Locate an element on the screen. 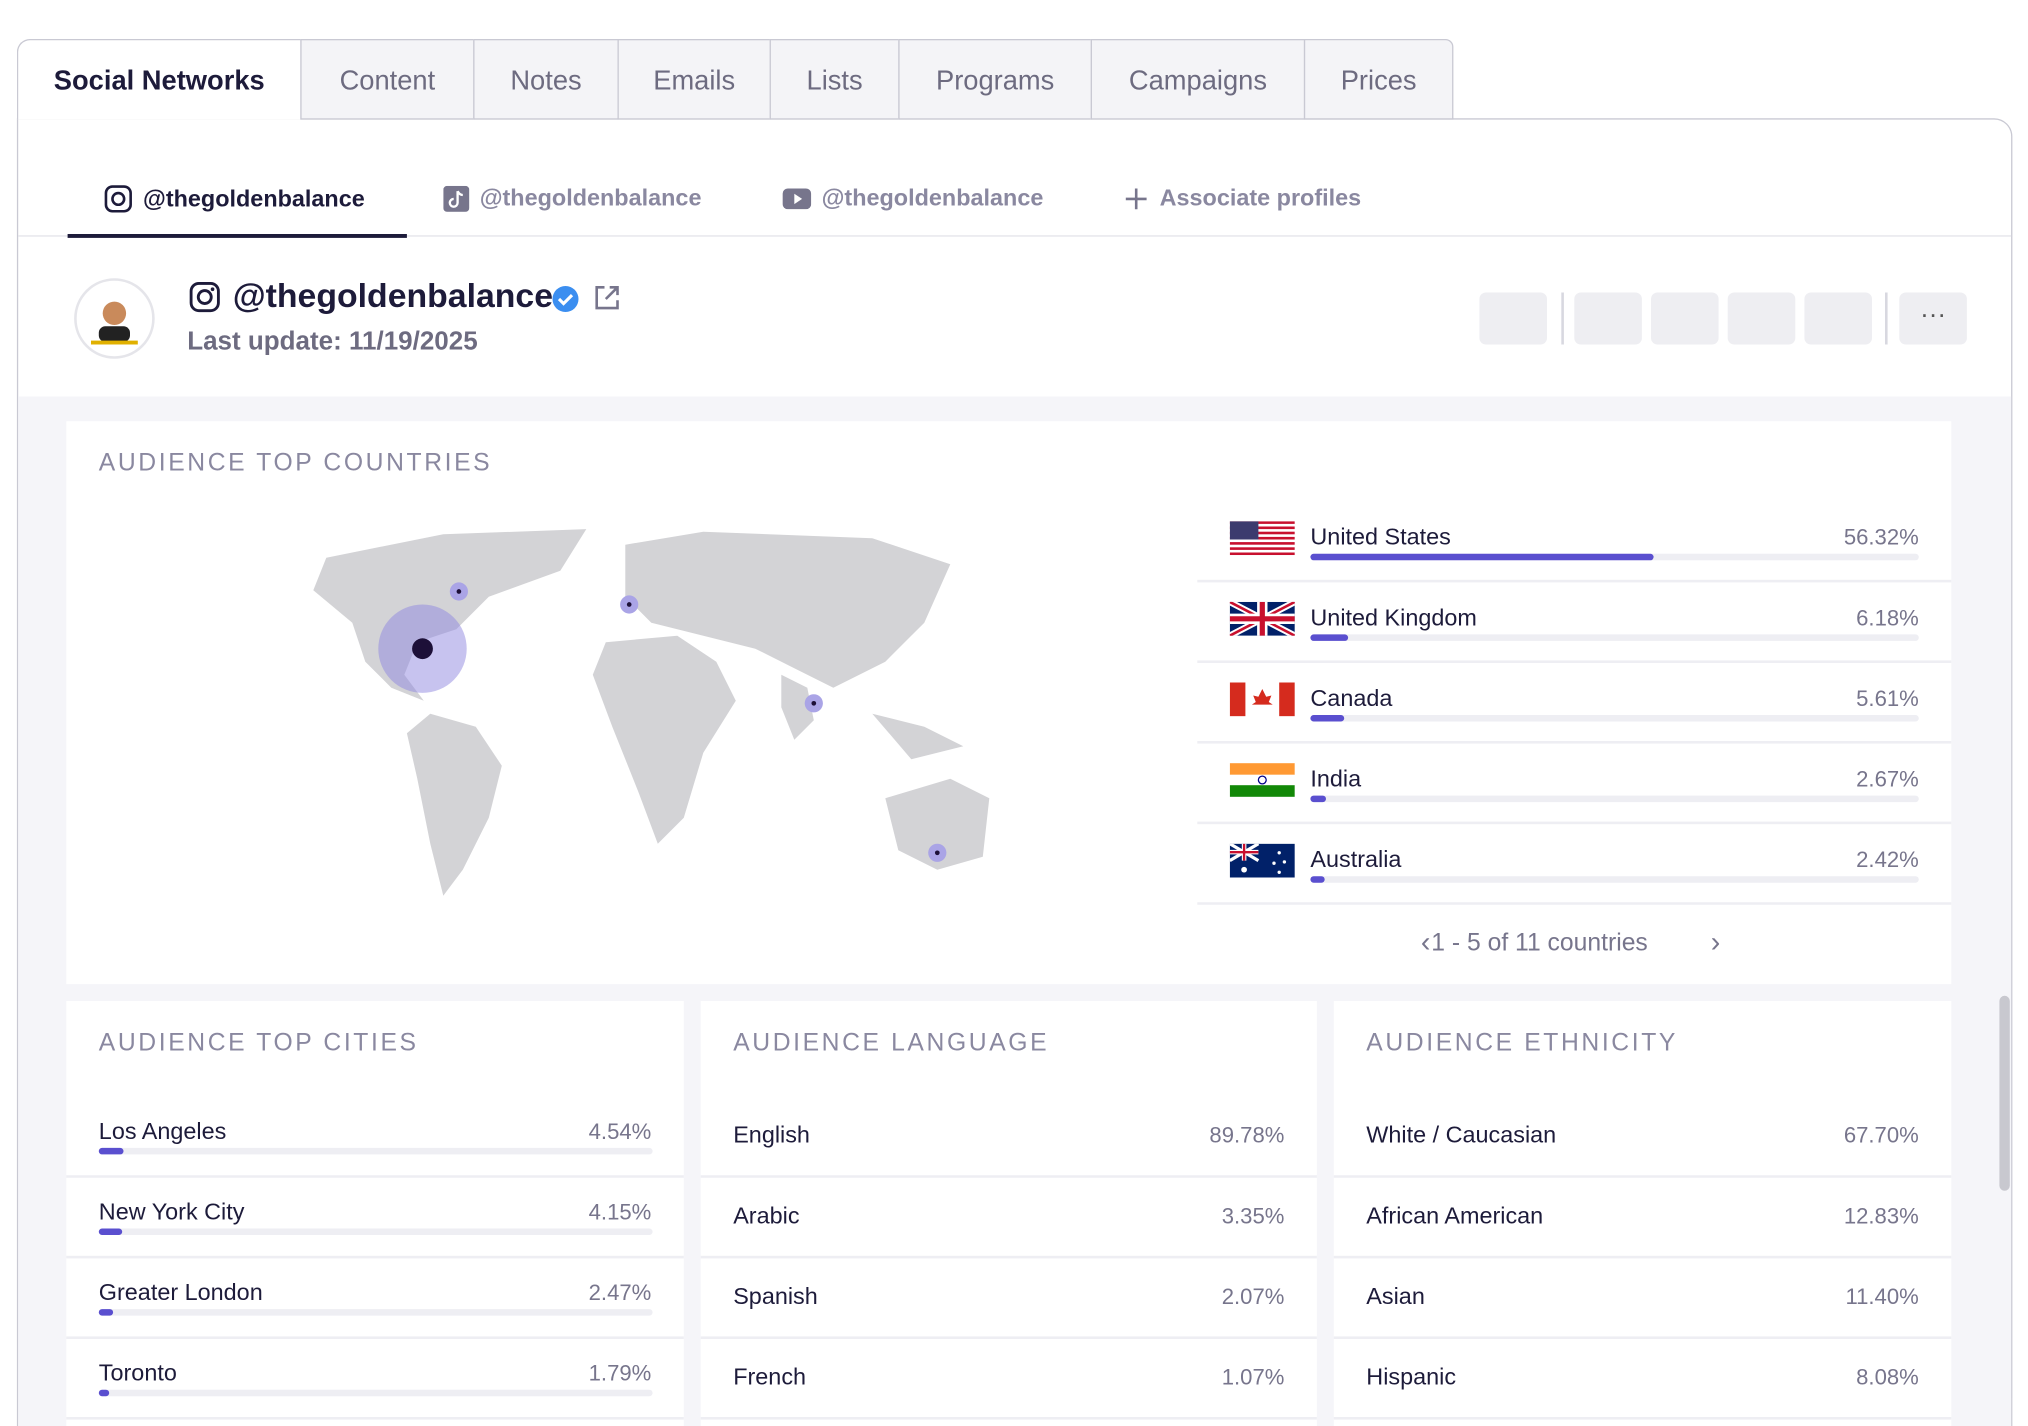 The width and height of the screenshot is (2028, 1426). profile-tab: Associate profiles is located at coordinates (1242, 198).